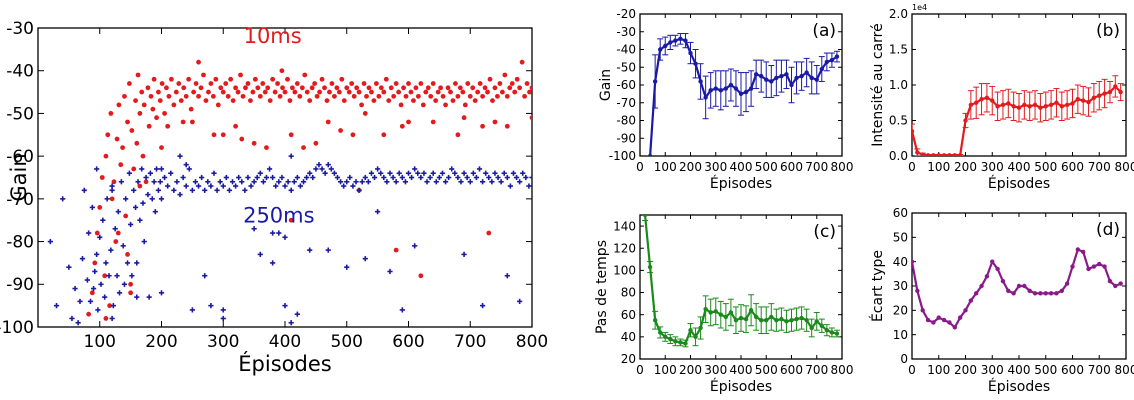 The width and height of the screenshot is (1134, 400). Describe the element at coordinates (20, 72) in the screenshot. I see `y-tick-label: -40` at that location.